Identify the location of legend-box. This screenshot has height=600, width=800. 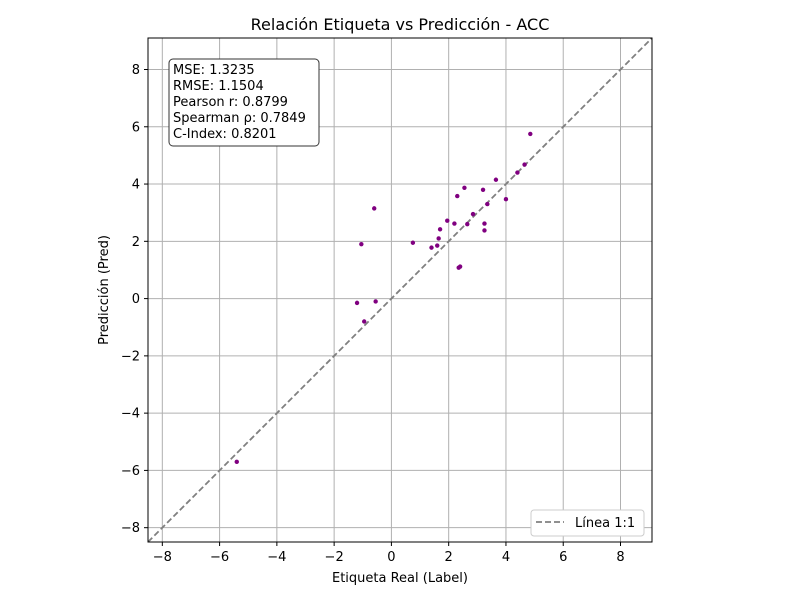
(587, 523).